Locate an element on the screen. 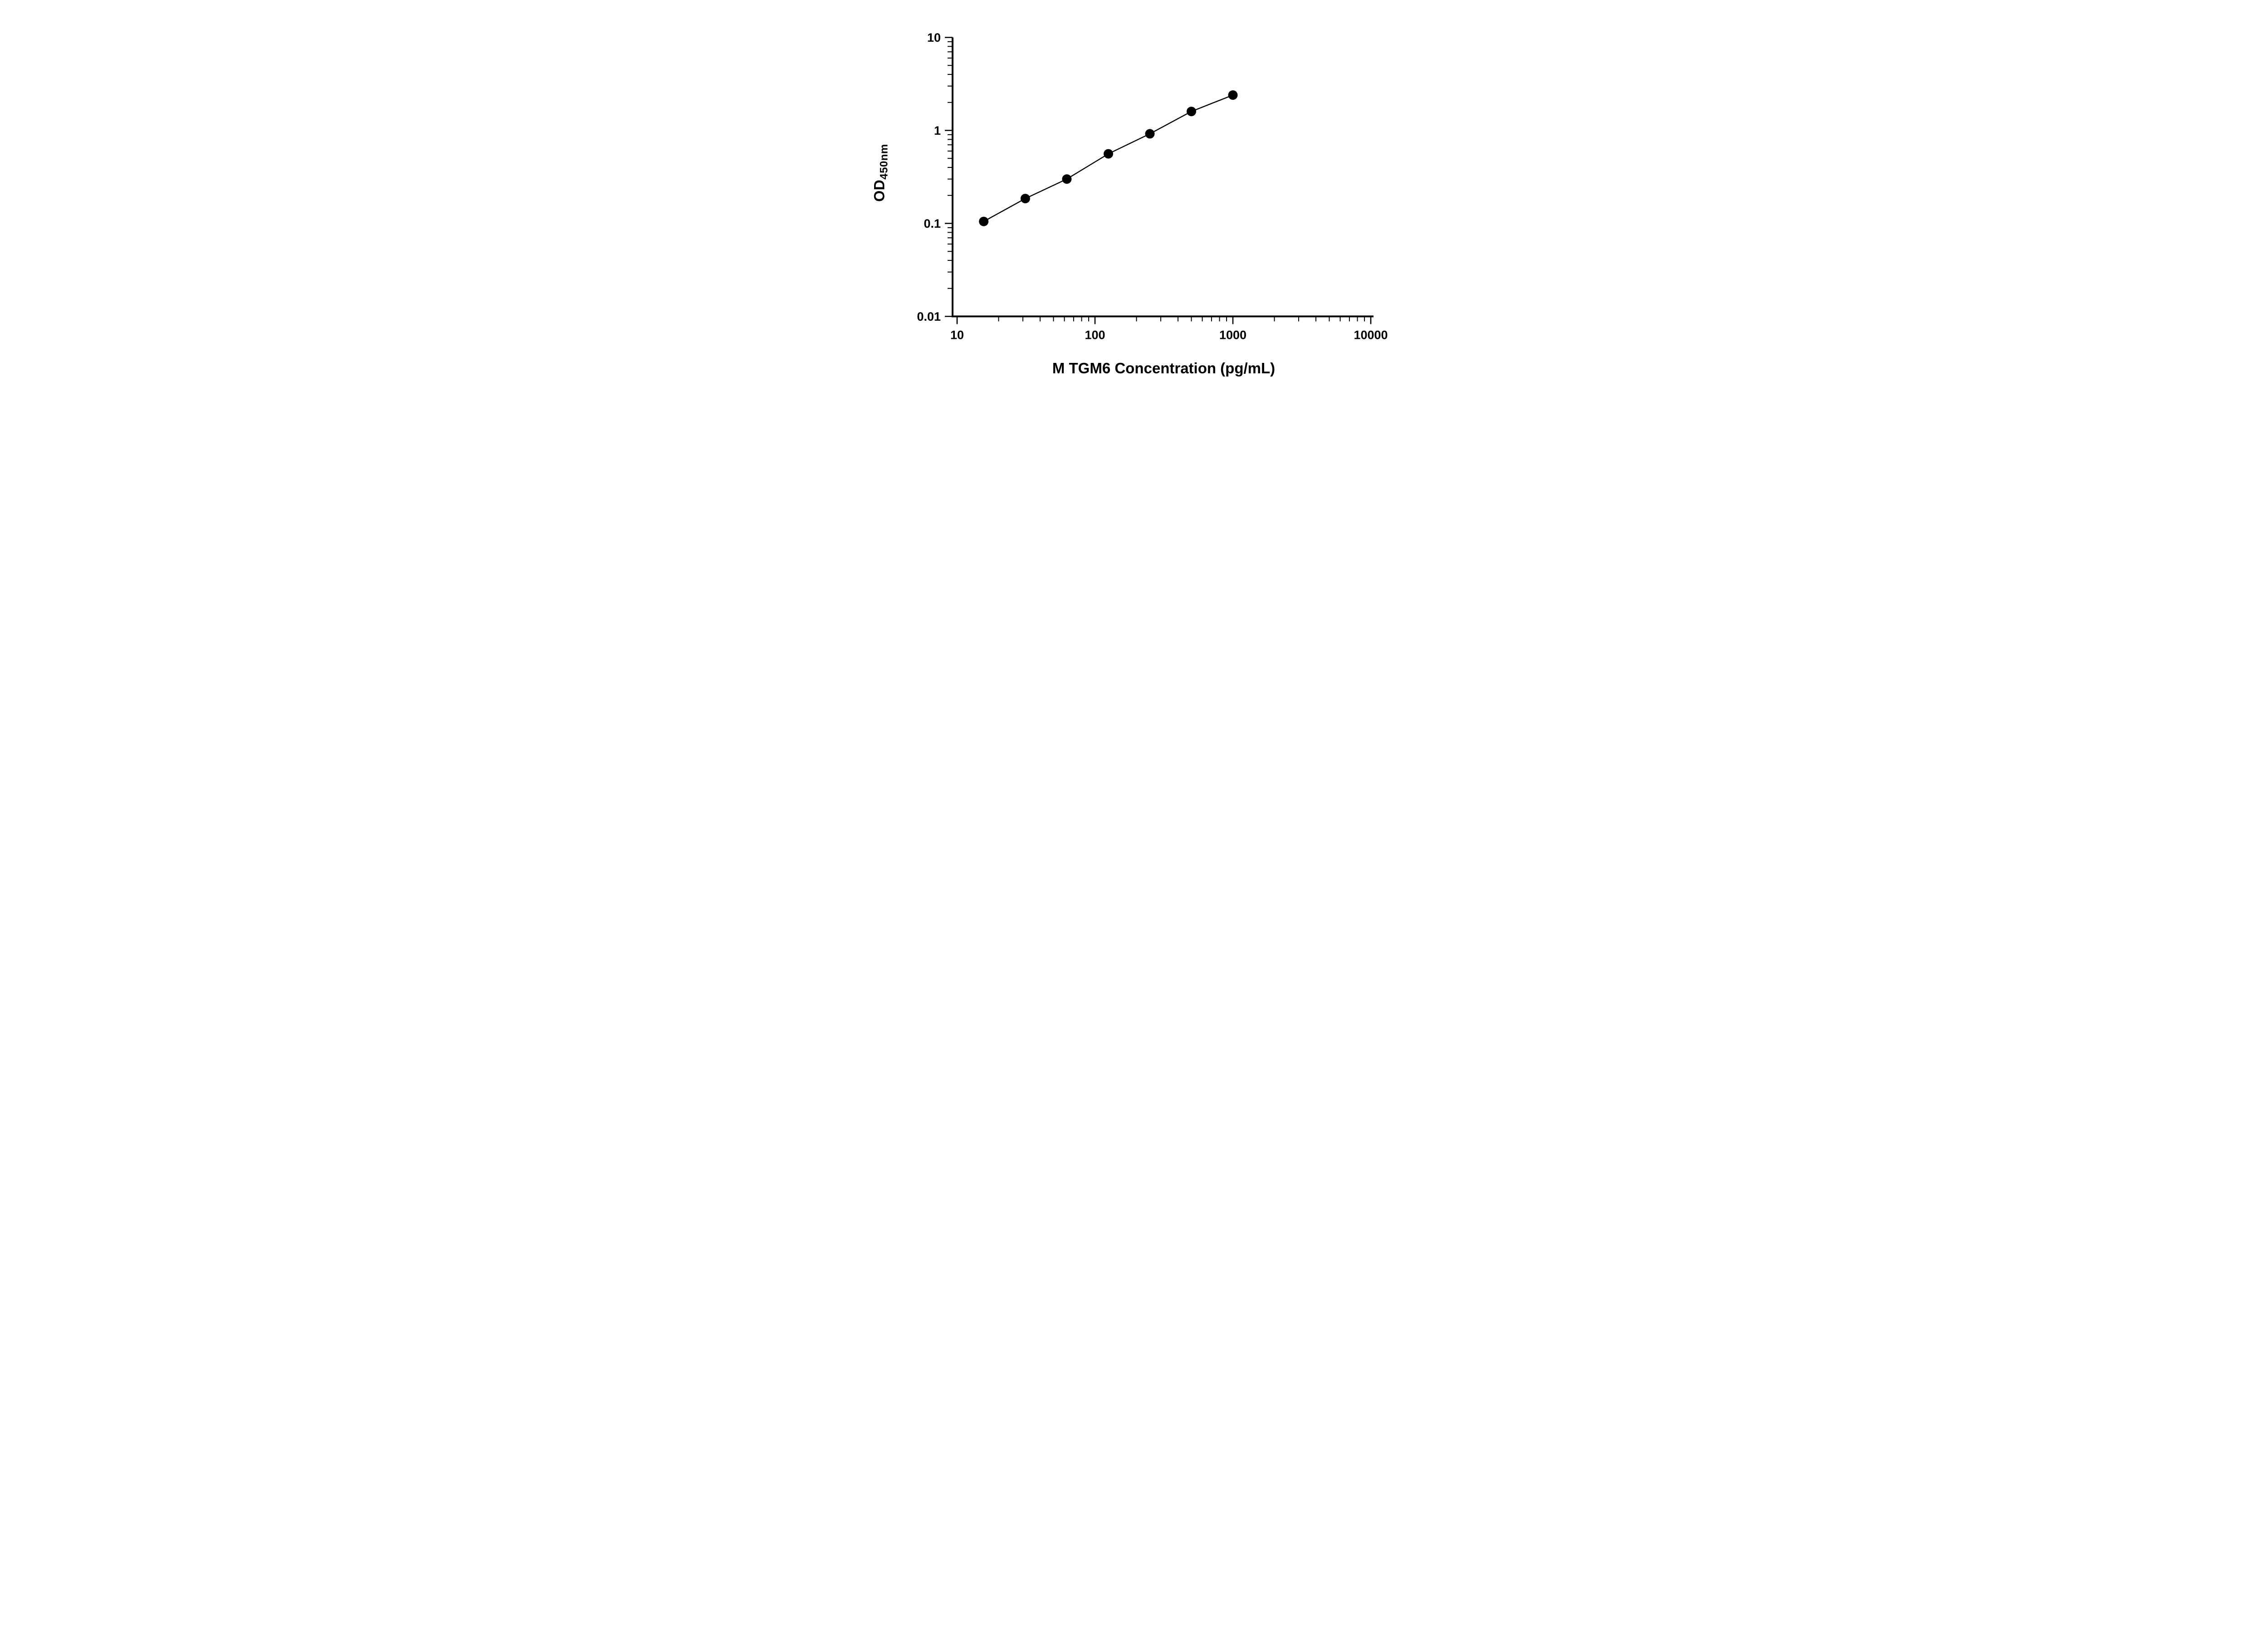 The width and height of the screenshot is (2268, 1633). y-tick-label: 1 is located at coordinates (937, 130).